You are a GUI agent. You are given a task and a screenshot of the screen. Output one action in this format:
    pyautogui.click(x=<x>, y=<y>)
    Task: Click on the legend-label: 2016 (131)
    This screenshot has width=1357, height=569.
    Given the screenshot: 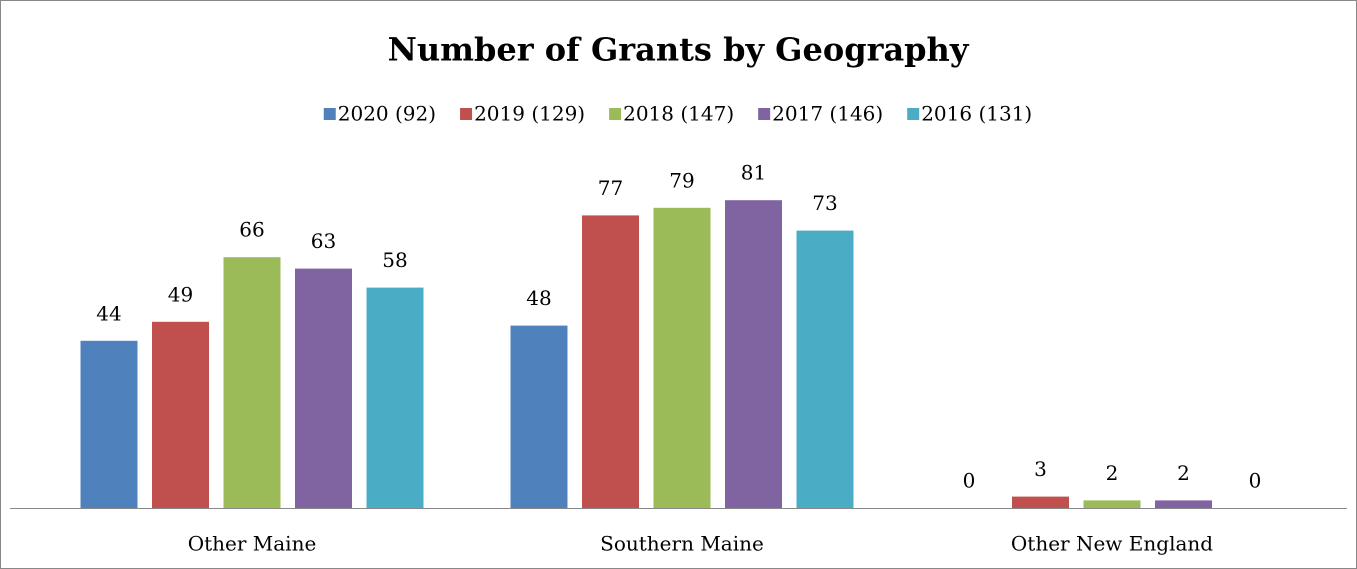 What is the action you would take?
    pyautogui.click(x=976, y=114)
    